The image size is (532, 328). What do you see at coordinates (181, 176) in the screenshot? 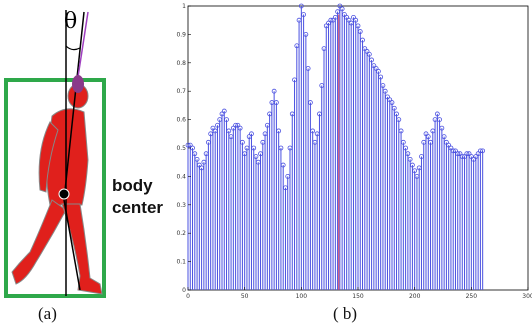
I see `y-tick-label: 0.4` at bounding box center [181, 176].